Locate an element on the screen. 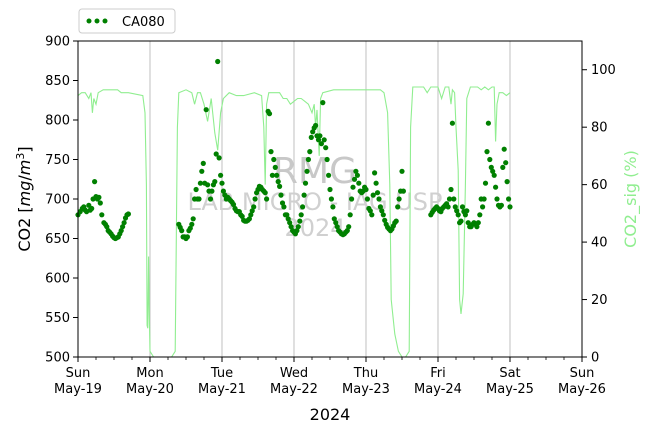  x-tick-label-weekday: Sat is located at coordinates (509, 373).